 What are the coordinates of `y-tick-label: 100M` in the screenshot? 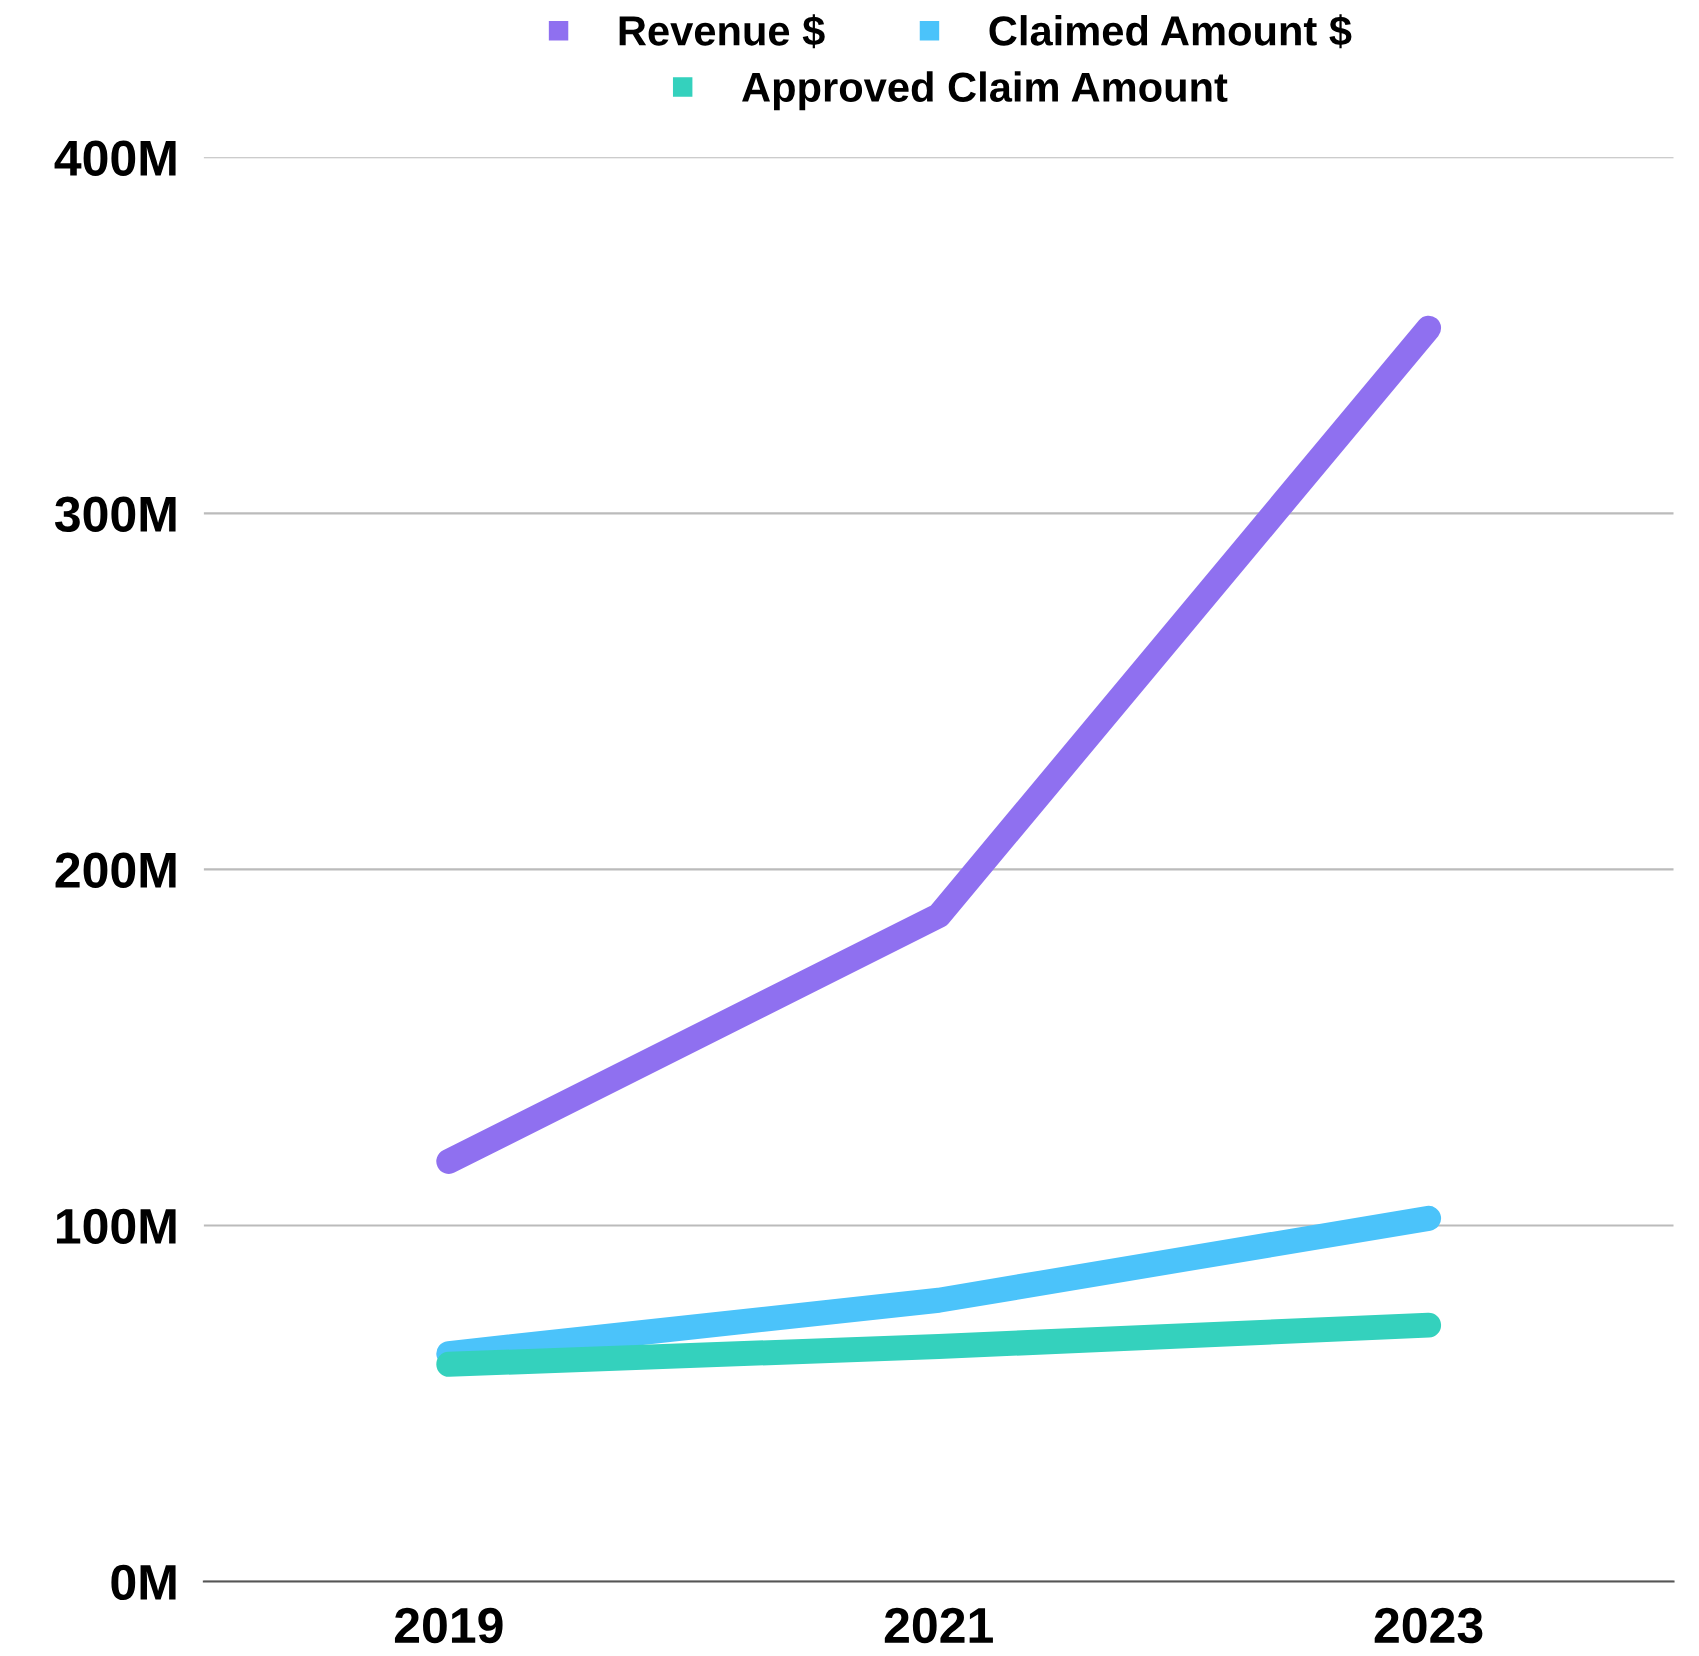 It's located at (116, 1226).